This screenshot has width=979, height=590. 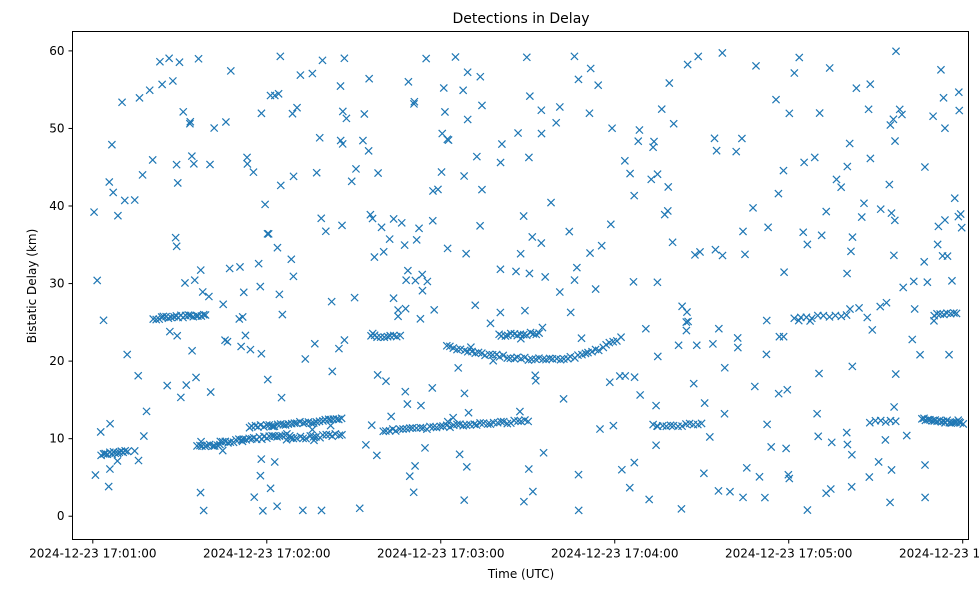 I want to click on y-tick-label: 60, so click(x=56, y=51).